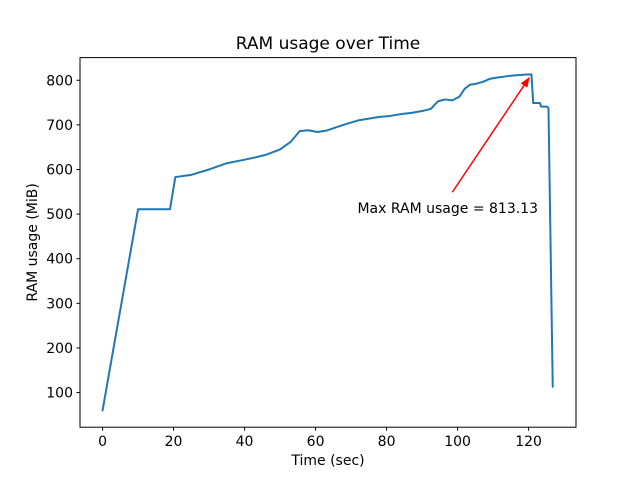 Image resolution: width=640 pixels, height=480 pixels. Describe the element at coordinates (33, 242) in the screenshot. I see `y-axis-label: RAM usage (MiB)` at that location.